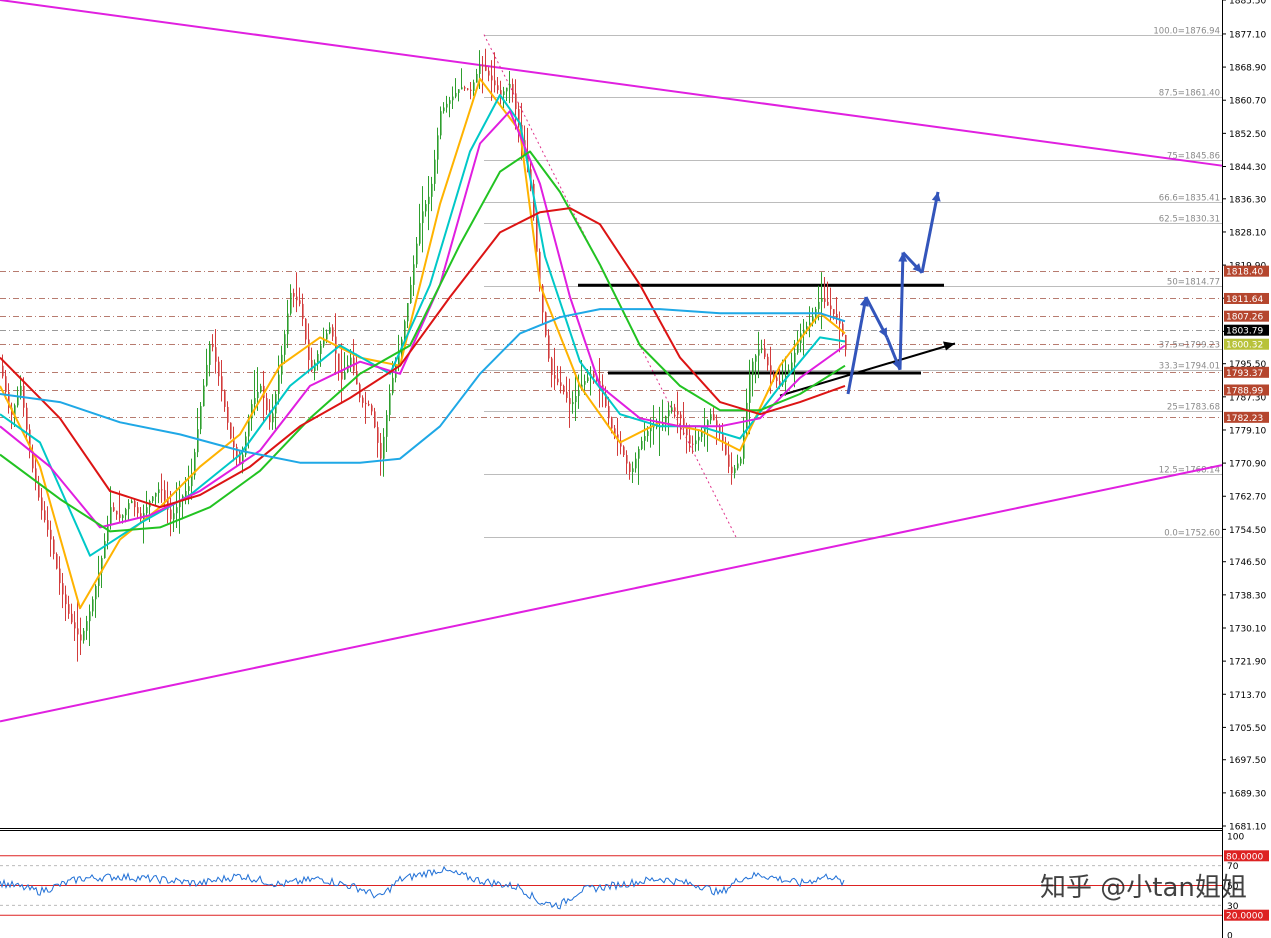  What do you see at coordinates (1247, 200) in the screenshot?
I see `y-tick-label: 1836.30` at bounding box center [1247, 200].